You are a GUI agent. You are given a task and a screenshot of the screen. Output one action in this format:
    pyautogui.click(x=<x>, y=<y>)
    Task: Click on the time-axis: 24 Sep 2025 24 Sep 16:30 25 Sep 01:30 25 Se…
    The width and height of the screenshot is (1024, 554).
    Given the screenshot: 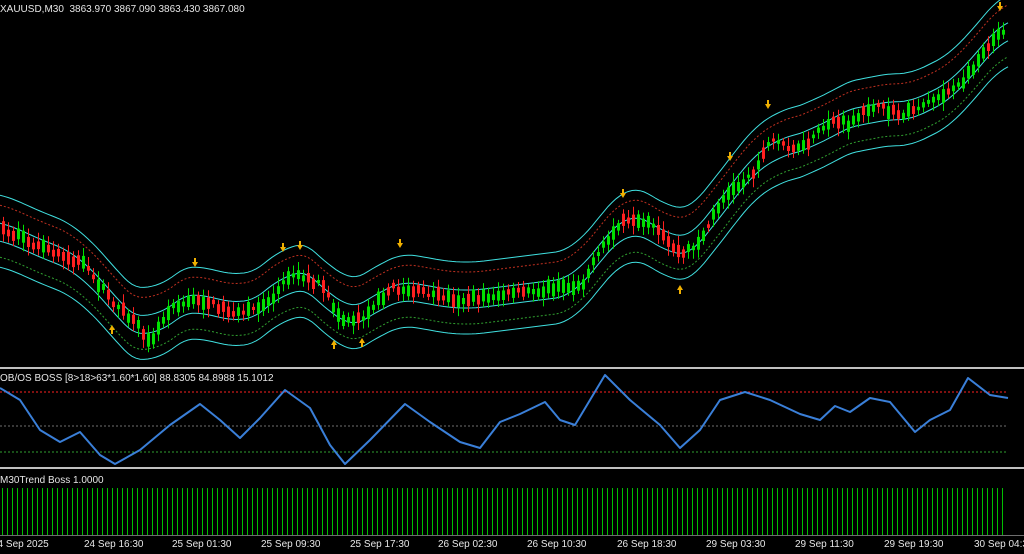 What is the action you would take?
    pyautogui.click(x=512, y=544)
    